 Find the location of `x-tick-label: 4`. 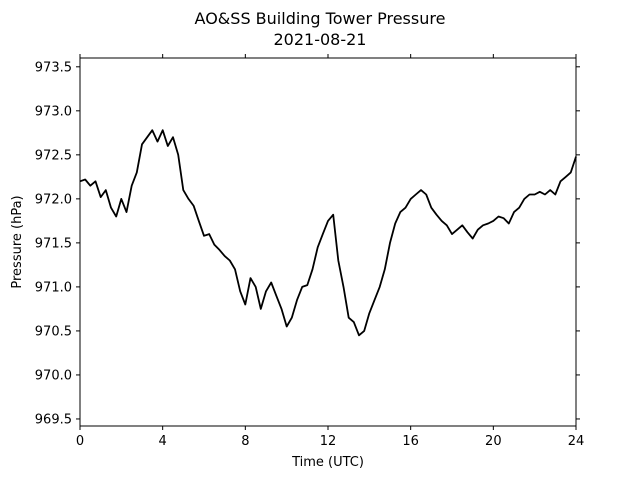

x-tick-label: 4 is located at coordinates (163, 441).